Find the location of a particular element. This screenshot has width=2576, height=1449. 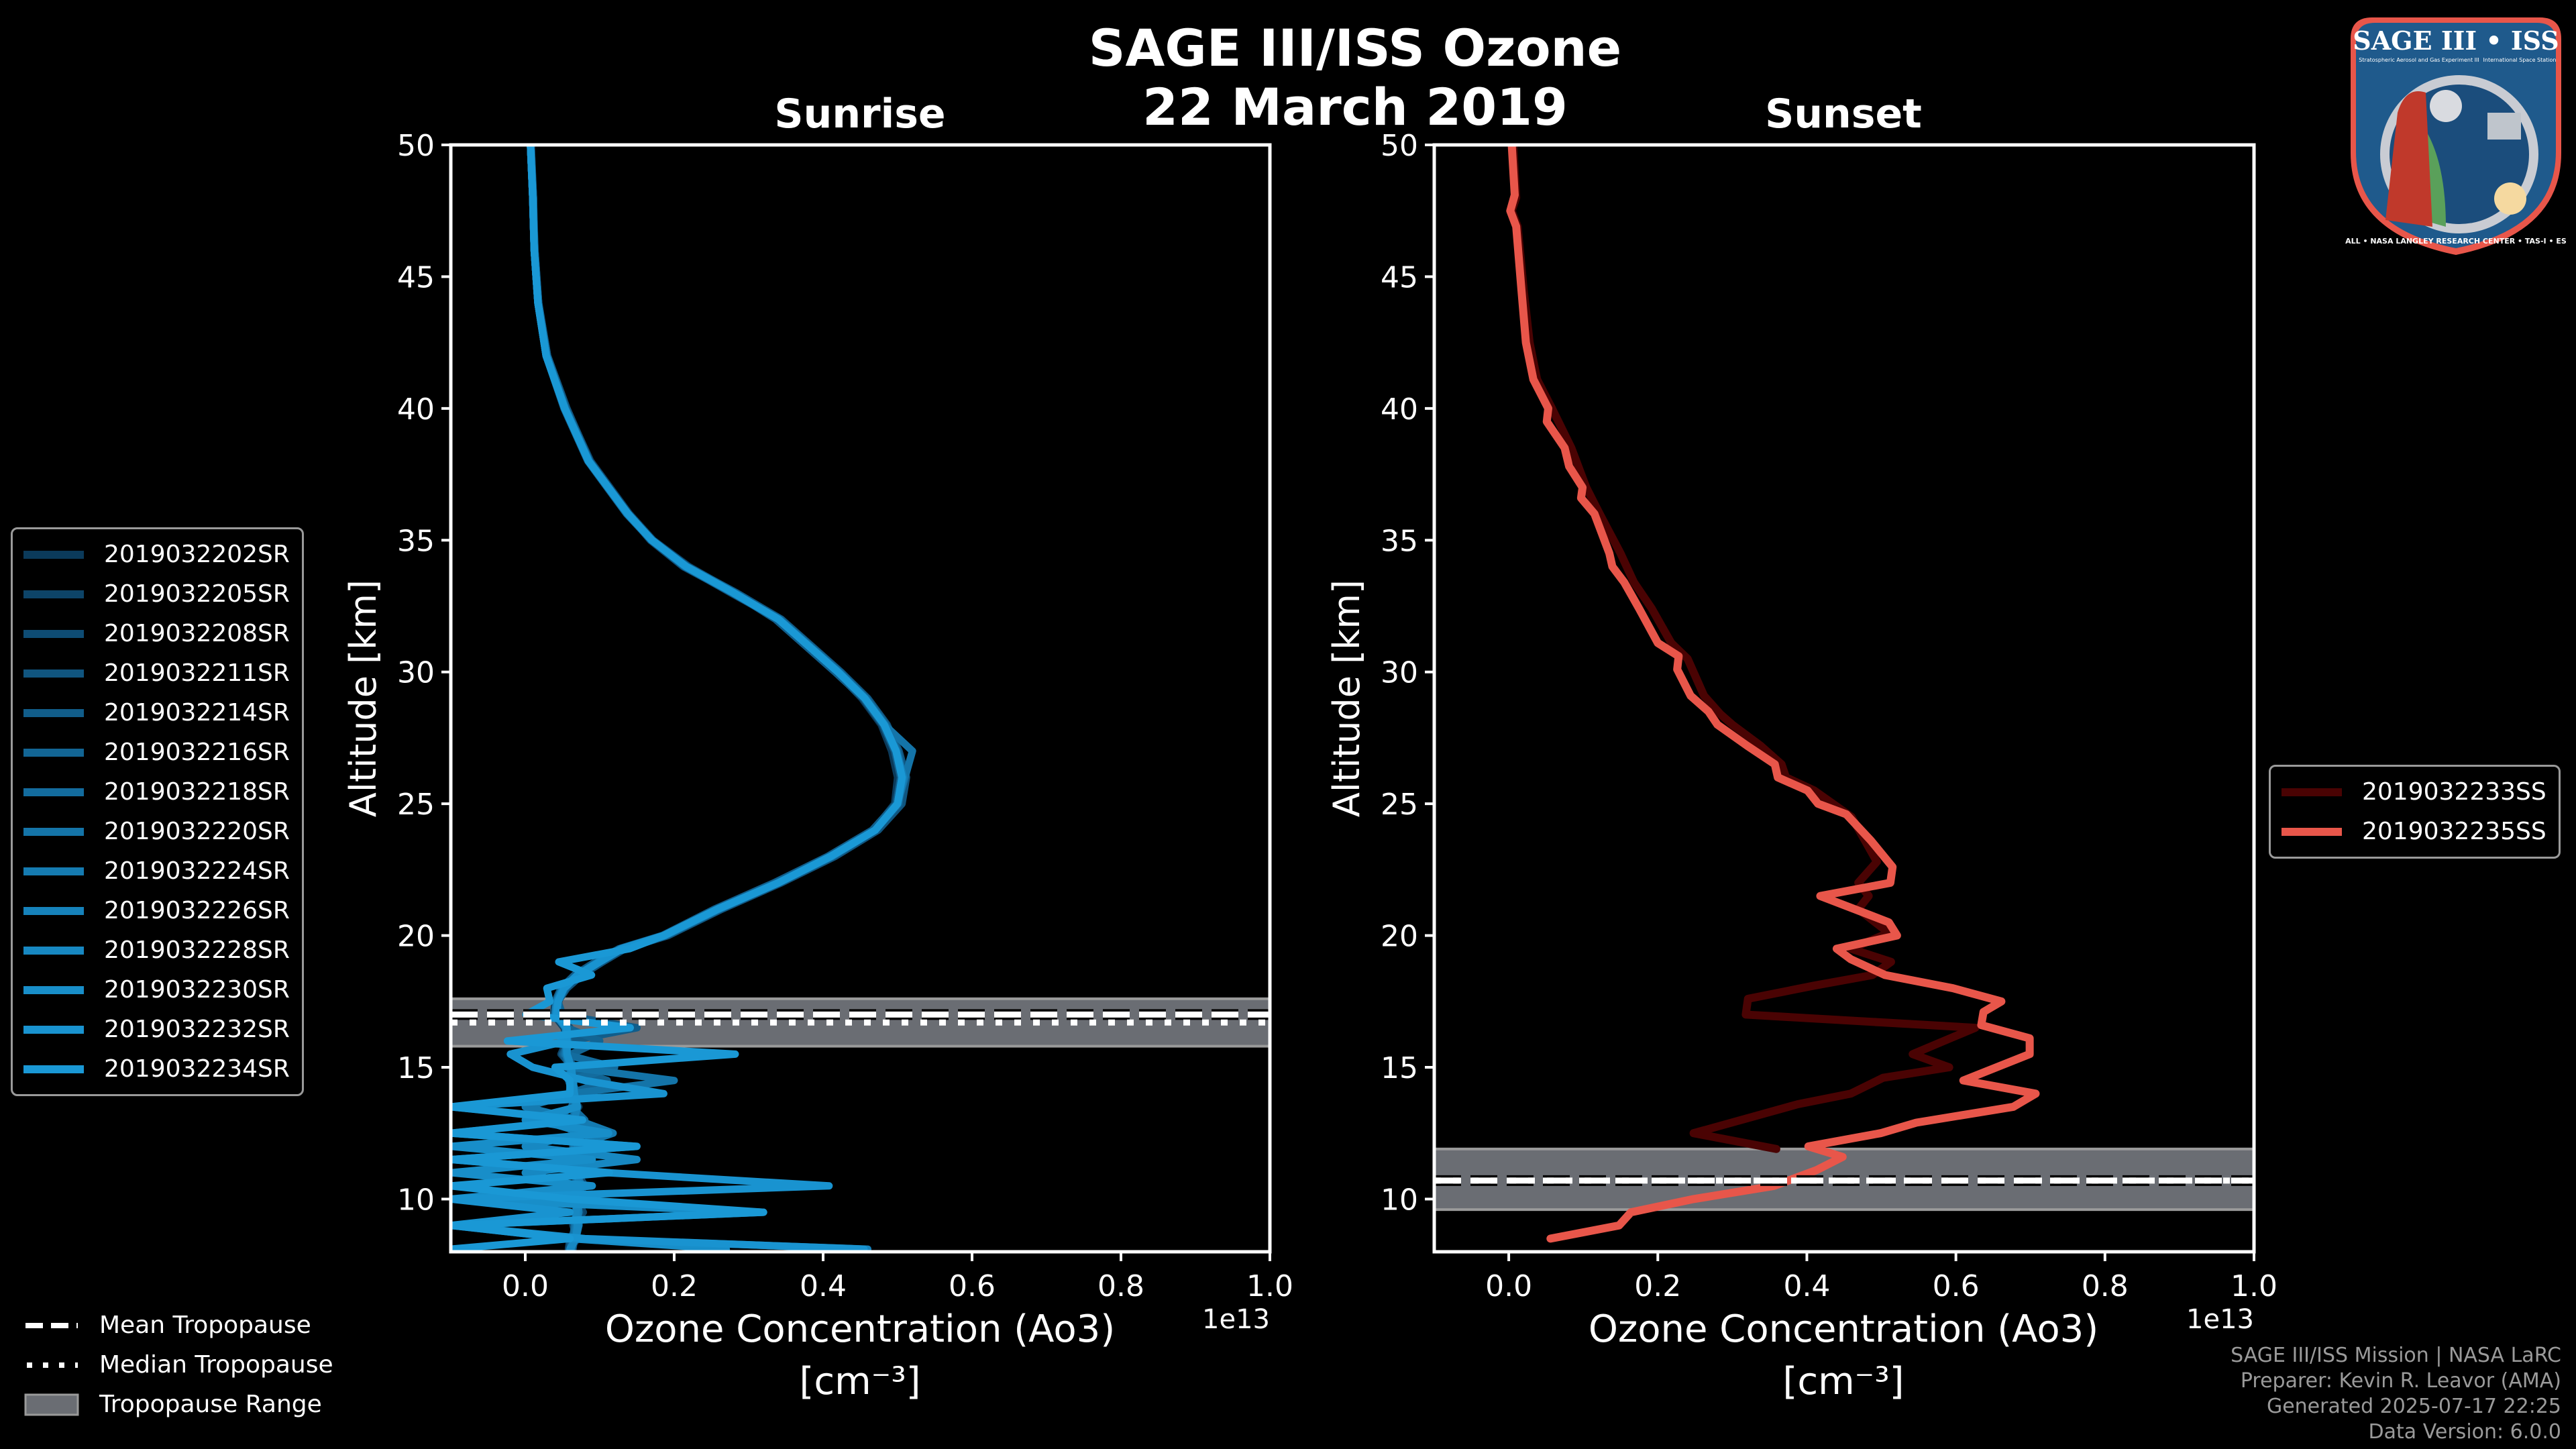

sunset-title: Sunset is located at coordinates (1843, 114).